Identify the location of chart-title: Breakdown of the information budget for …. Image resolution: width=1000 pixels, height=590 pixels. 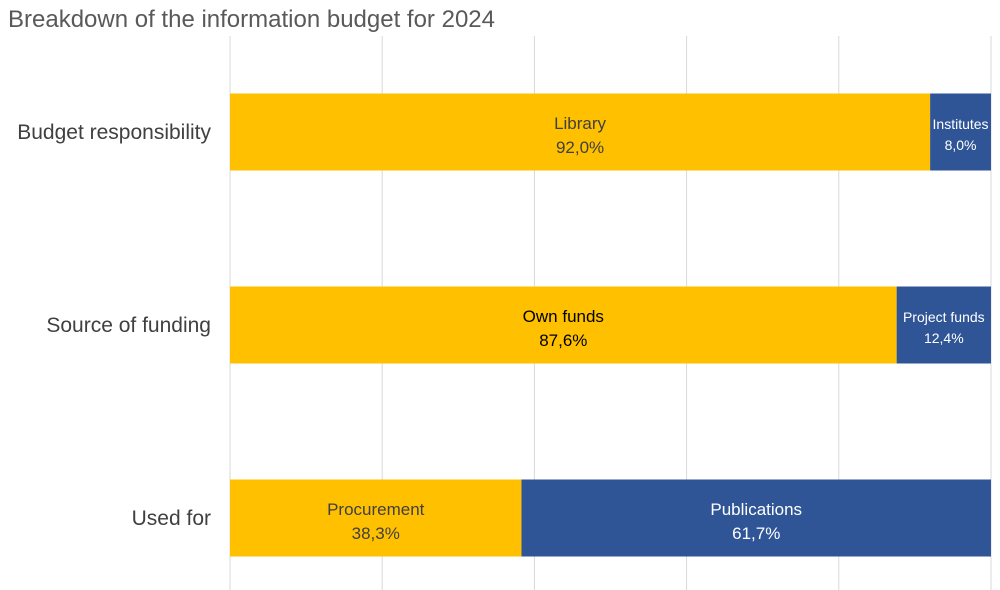
(251, 19).